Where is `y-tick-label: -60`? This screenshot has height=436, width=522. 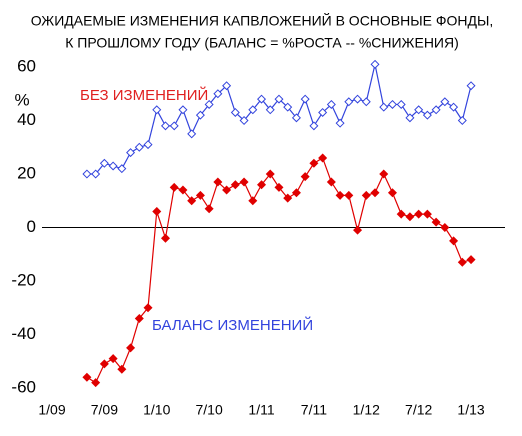 y-tick-label: -60 is located at coordinates (23, 386).